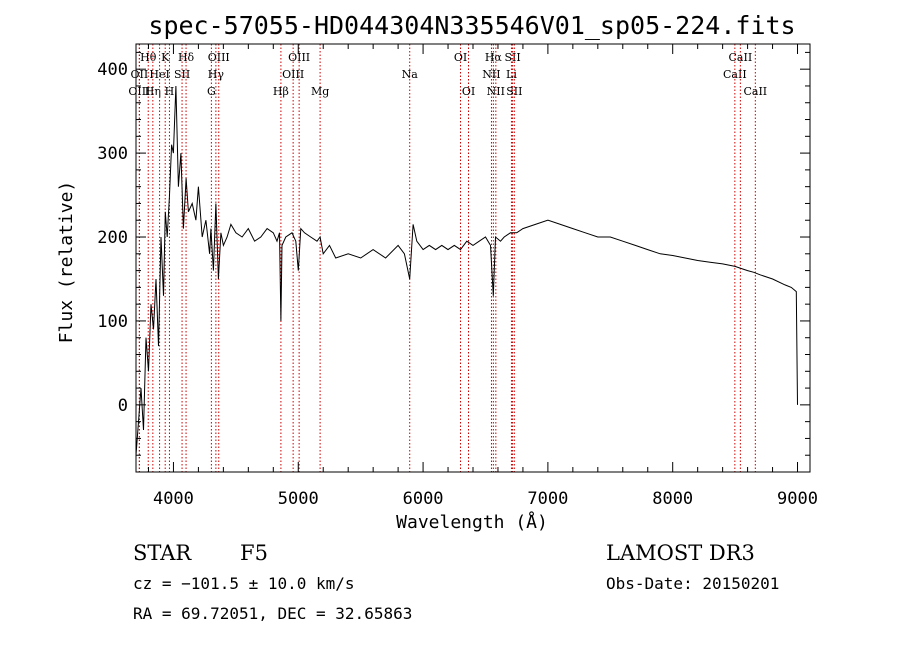 The height and width of the screenshot is (649, 900). What do you see at coordinates (170, 91) in the screenshot?
I see `emission-line-label: H` at bounding box center [170, 91].